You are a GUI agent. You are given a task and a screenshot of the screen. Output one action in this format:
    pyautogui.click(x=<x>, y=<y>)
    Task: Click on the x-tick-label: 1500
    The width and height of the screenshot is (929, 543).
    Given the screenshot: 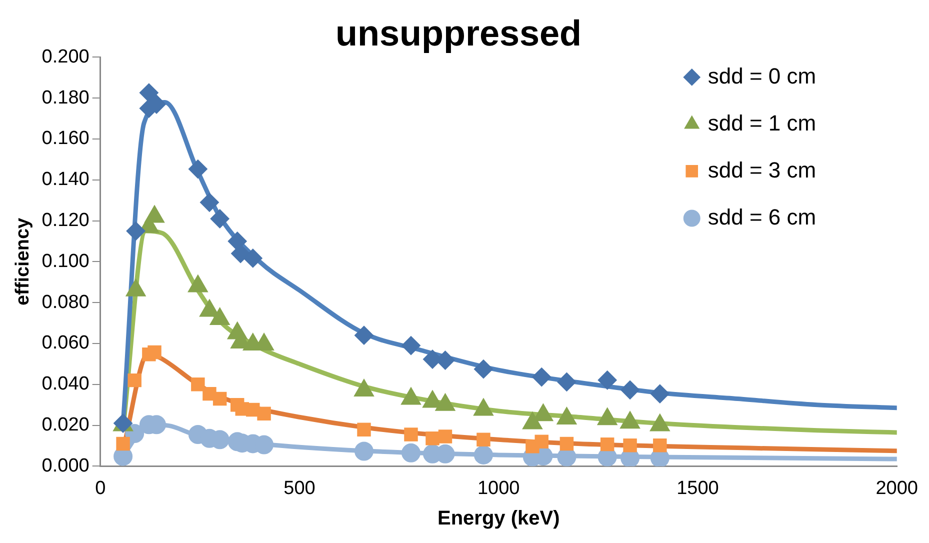 What is the action you would take?
    pyautogui.click(x=697, y=488)
    